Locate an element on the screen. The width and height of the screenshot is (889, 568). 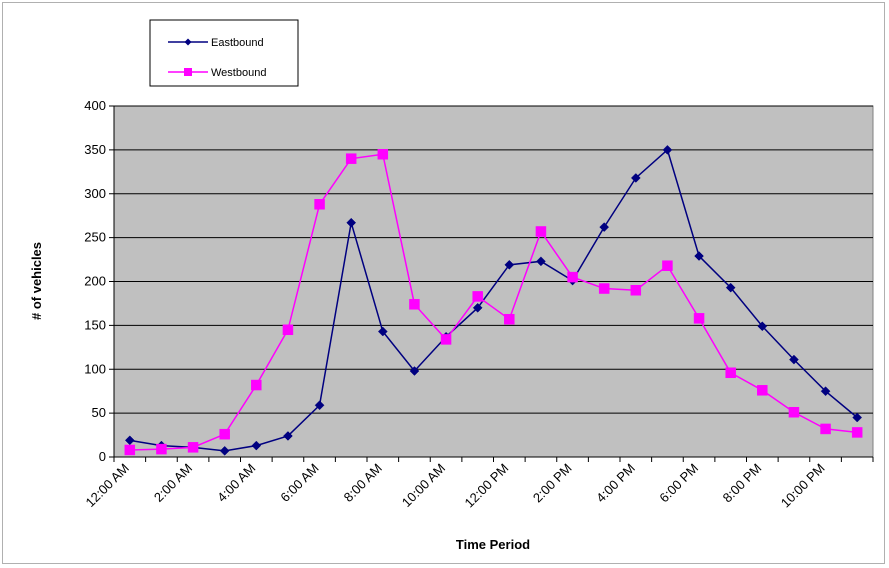
y-tick-label: 100 is located at coordinates (95, 368).